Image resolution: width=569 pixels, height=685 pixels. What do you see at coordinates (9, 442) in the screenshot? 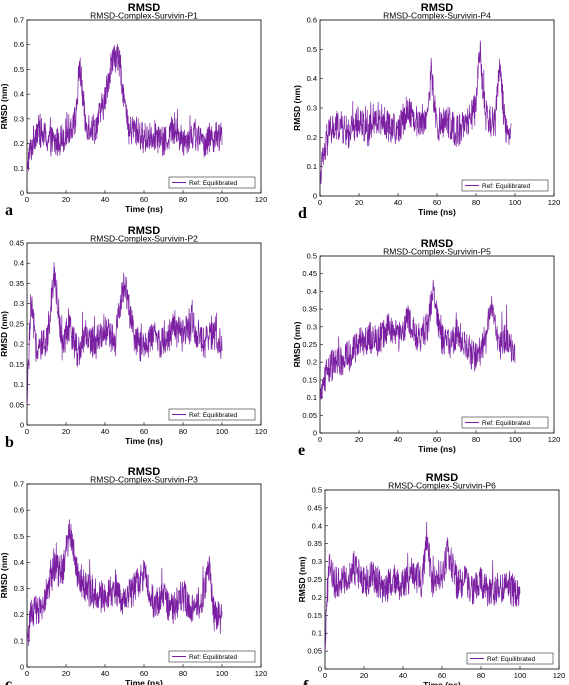
I see `panel-letter: b` at bounding box center [9, 442].